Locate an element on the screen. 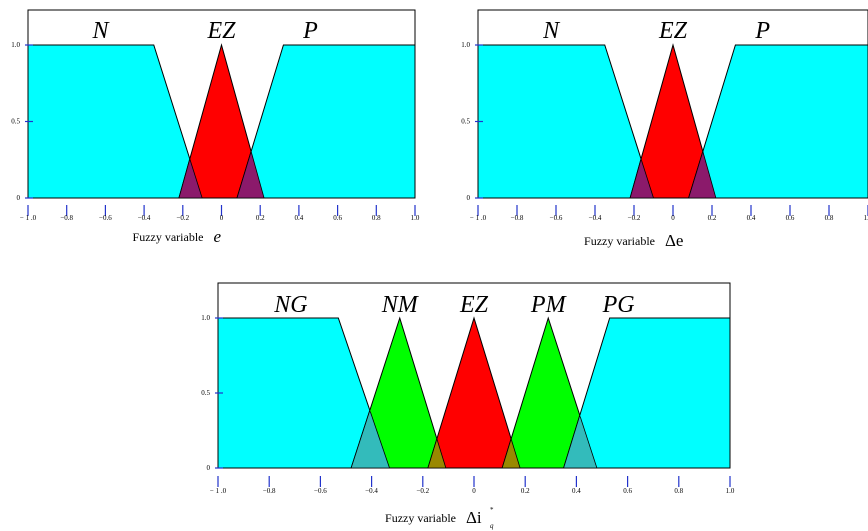 The width and height of the screenshot is (868, 531). set-label-pg: PG is located at coordinates (618, 305).